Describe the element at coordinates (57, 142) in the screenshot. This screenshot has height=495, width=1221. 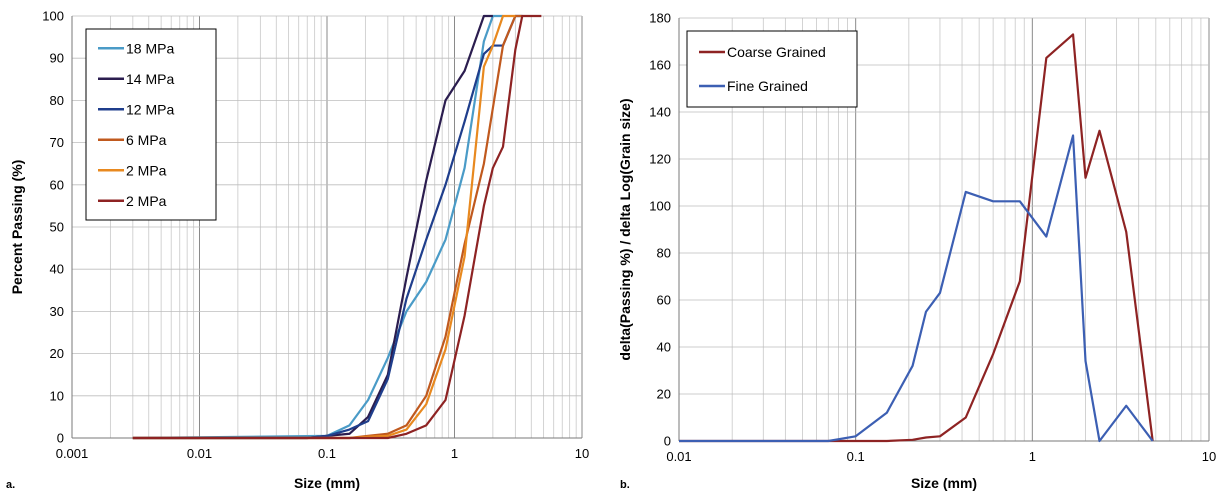
I see `y-tick-label: 70` at that location.